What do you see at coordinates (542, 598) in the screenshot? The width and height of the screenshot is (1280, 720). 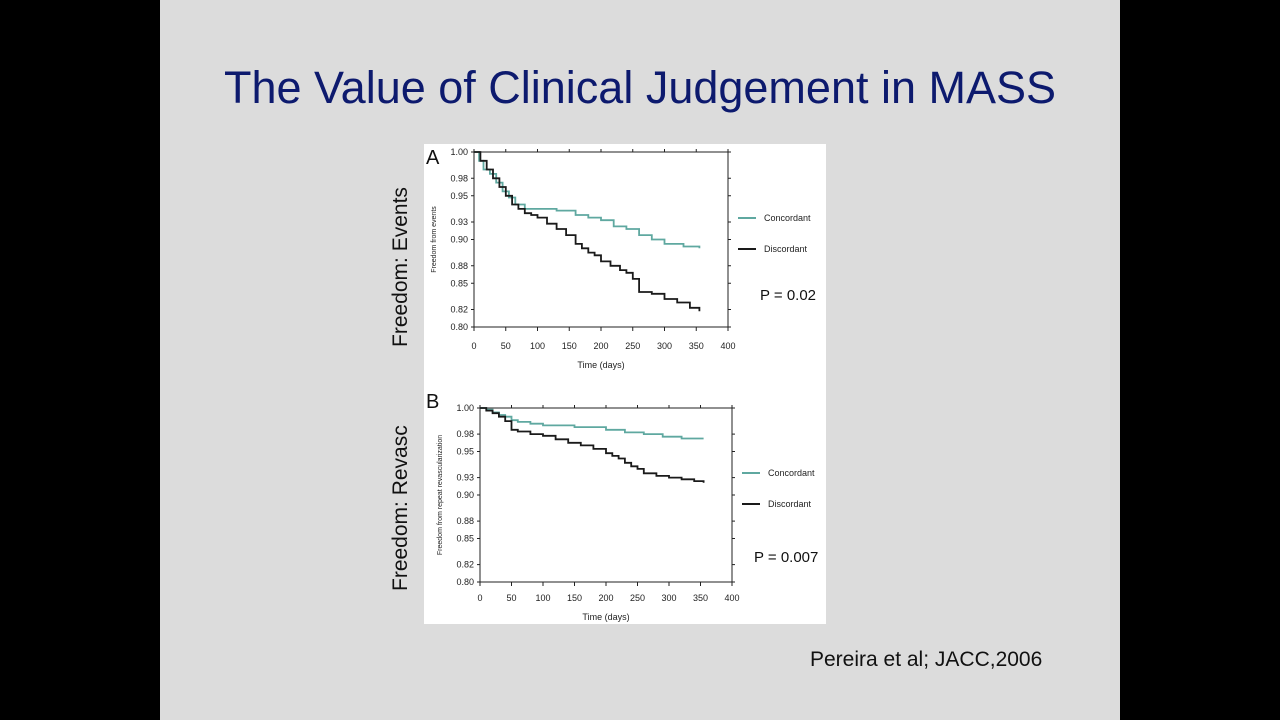 I see `panel-b-xtick-label: 100` at bounding box center [542, 598].